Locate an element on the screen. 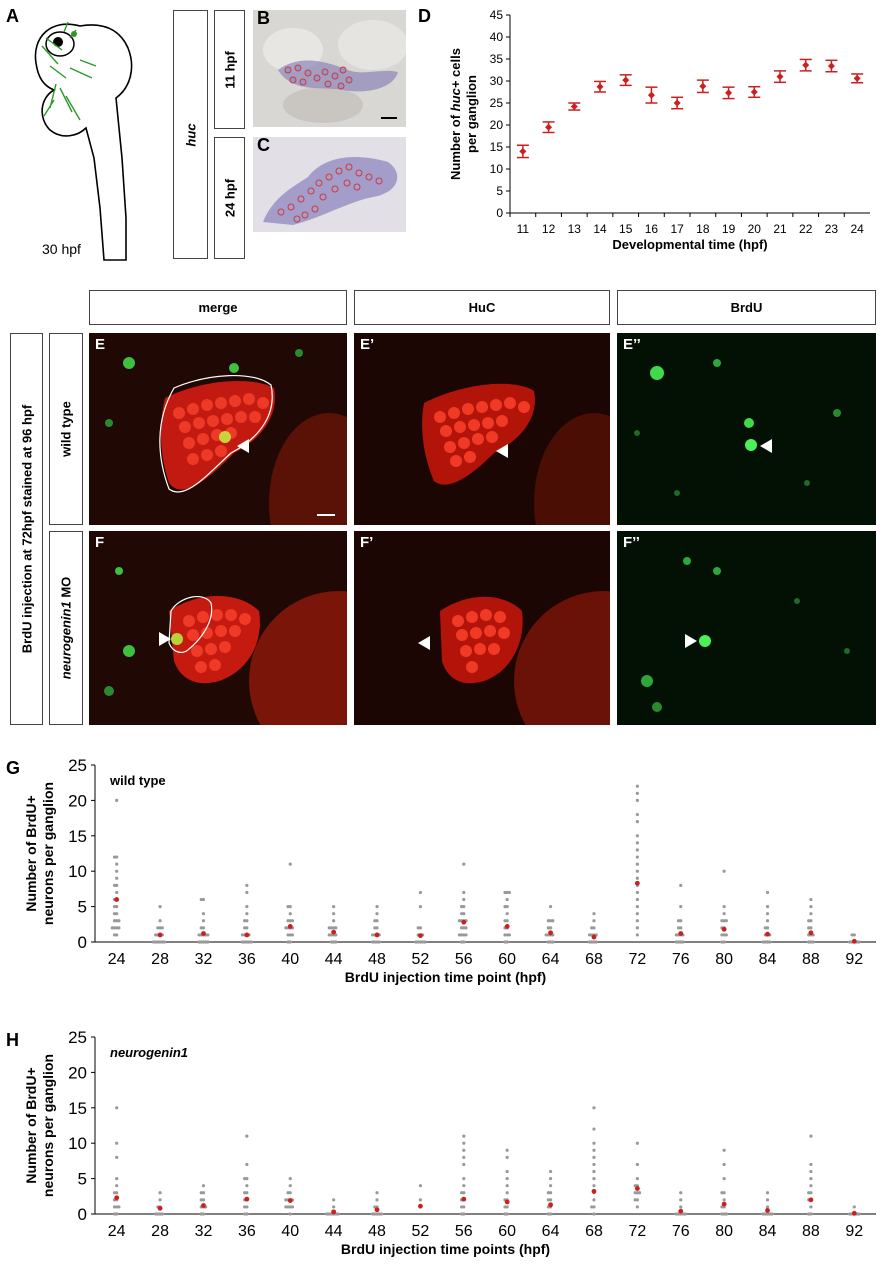 This screenshot has height=1280, width=887. y-tick-label: 10 is located at coordinates (77, 871).